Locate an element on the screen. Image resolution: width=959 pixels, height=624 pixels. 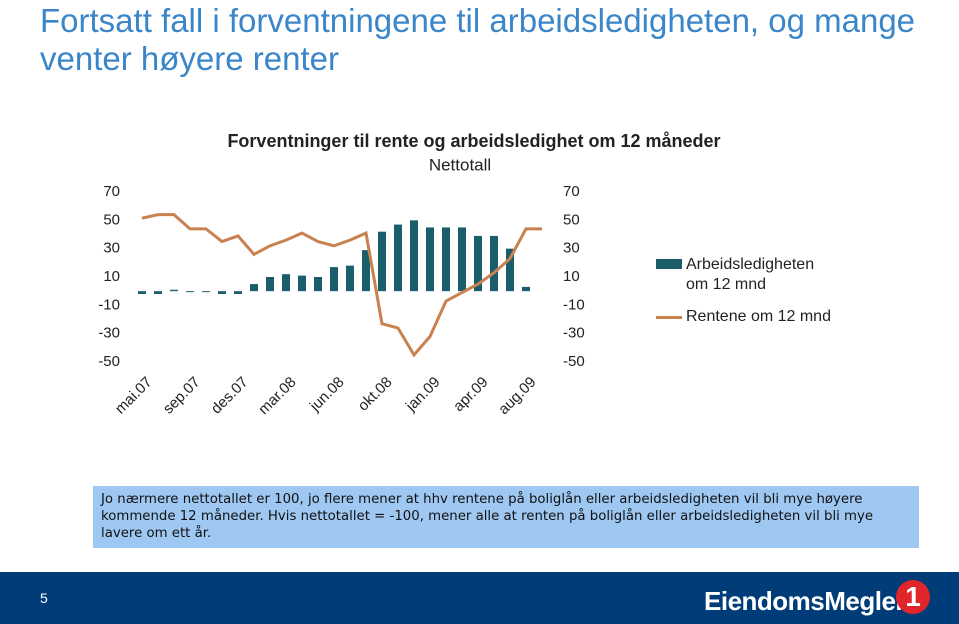
y2-tick-label: -30 is located at coordinates (574, 333).